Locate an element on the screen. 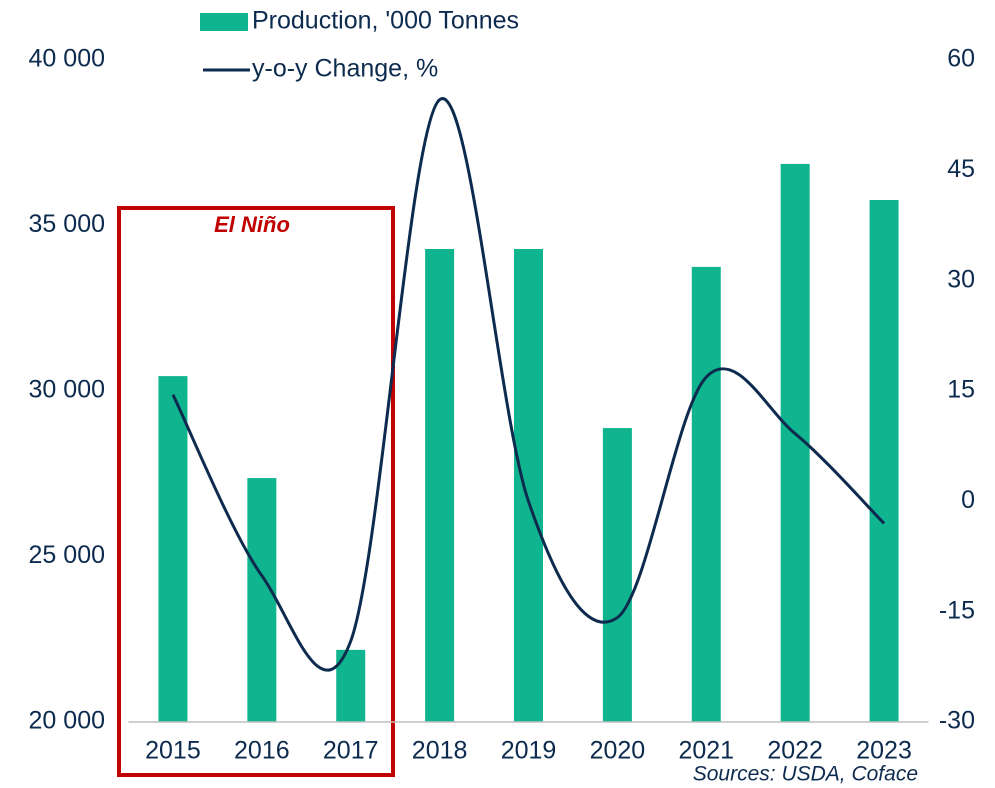 This screenshot has height=788, width=995. y2-tick-label: 60 is located at coordinates (961, 59).